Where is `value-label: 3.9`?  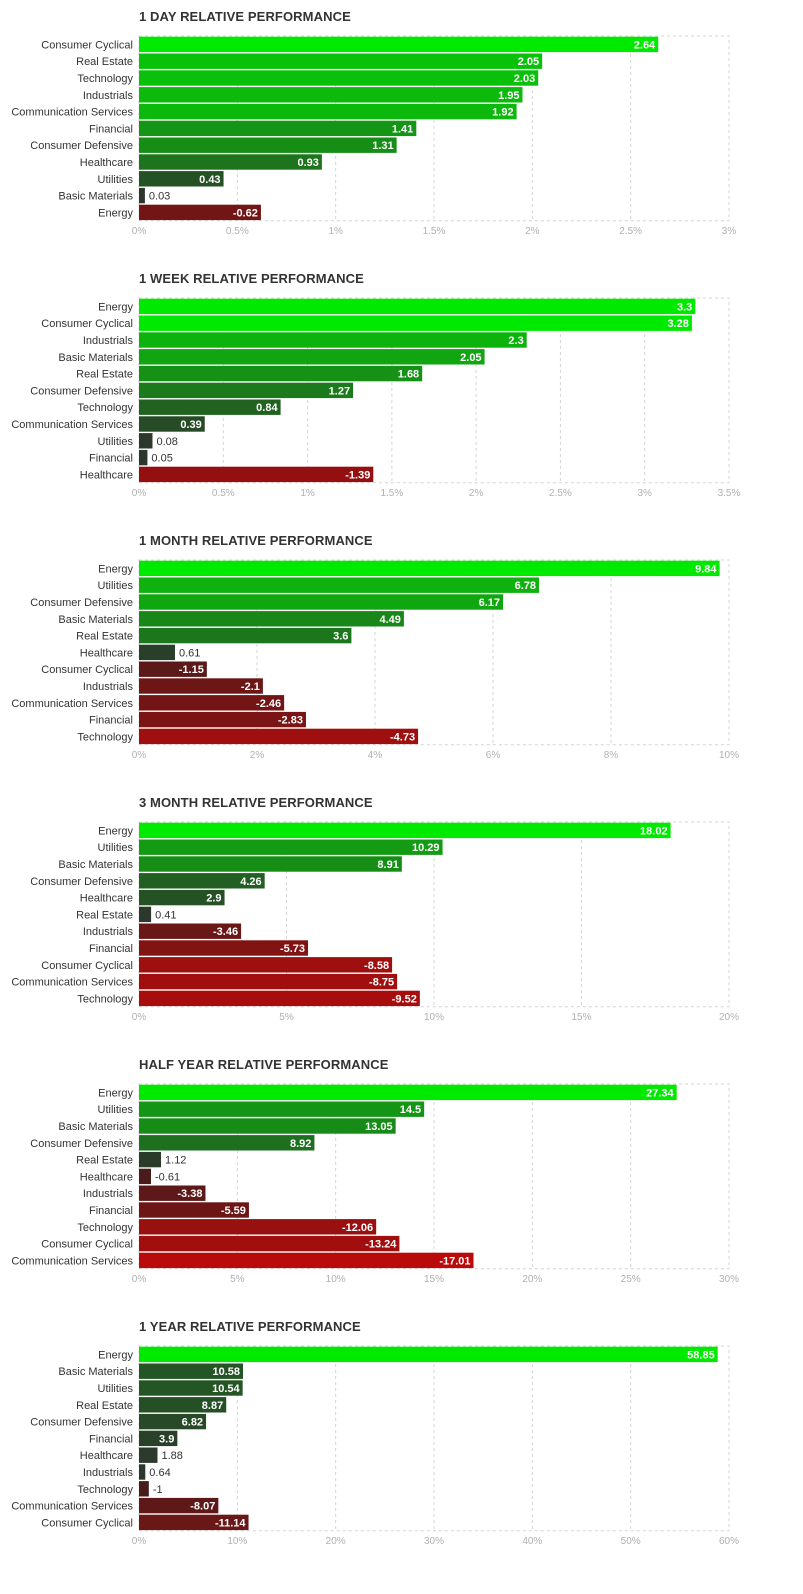
value-label: 3.9 is located at coordinates (166, 1439).